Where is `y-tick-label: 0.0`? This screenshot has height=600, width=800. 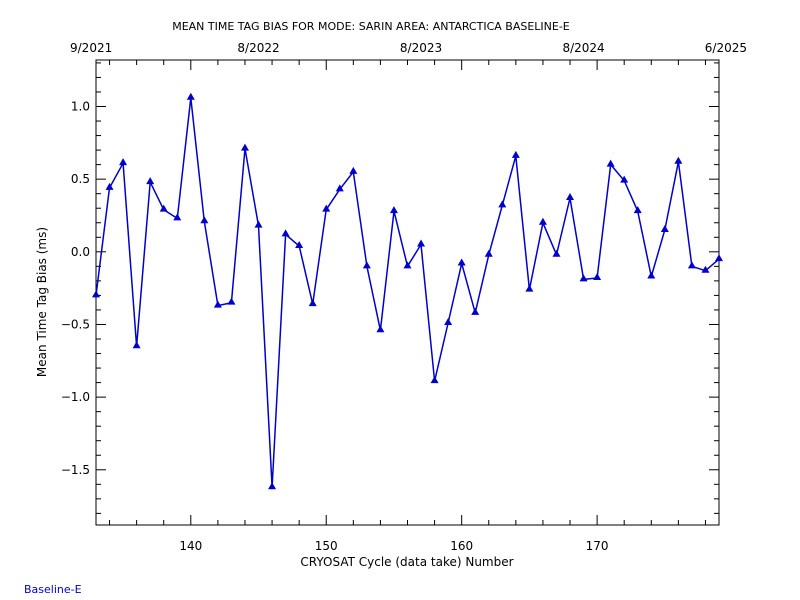 y-tick-label: 0.0 is located at coordinates (80, 252).